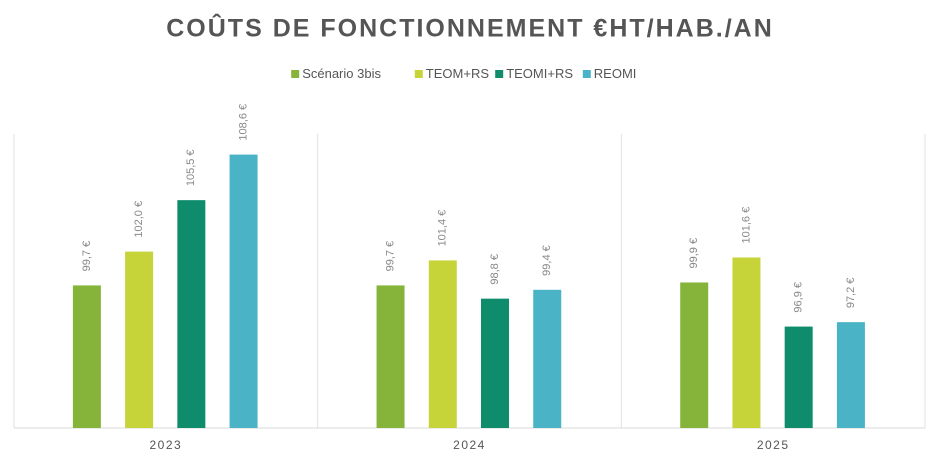 The image size is (928, 454). What do you see at coordinates (539, 73) in the screenshot?
I see `legend-label: TEOMI+RS` at bounding box center [539, 73].